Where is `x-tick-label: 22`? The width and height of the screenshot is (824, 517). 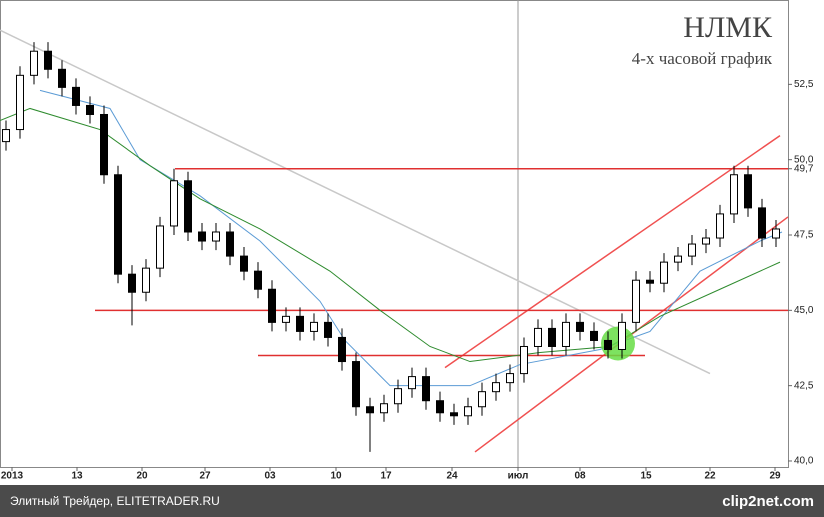
x-tick-label: 22 is located at coordinates (710, 476).